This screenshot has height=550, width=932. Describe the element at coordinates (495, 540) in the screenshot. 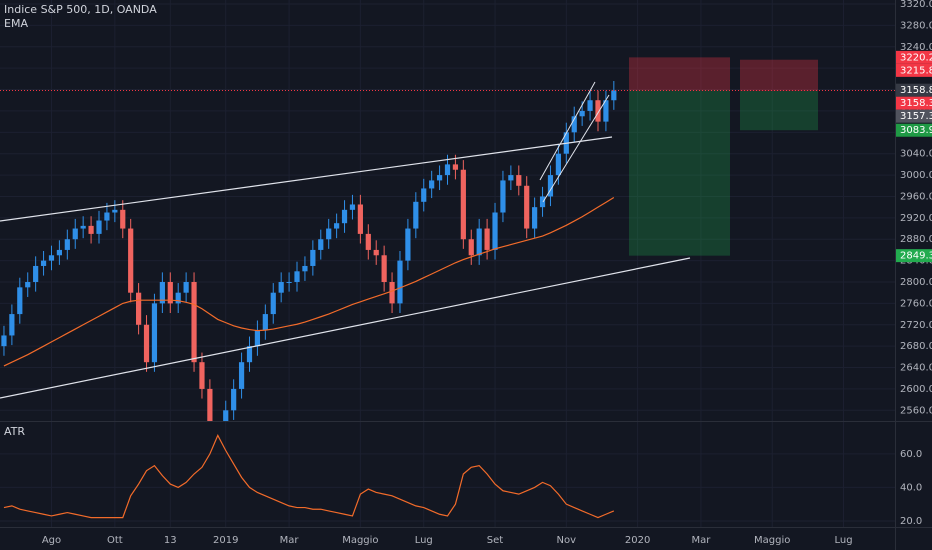

I see `x-tick-label: Set` at that location.